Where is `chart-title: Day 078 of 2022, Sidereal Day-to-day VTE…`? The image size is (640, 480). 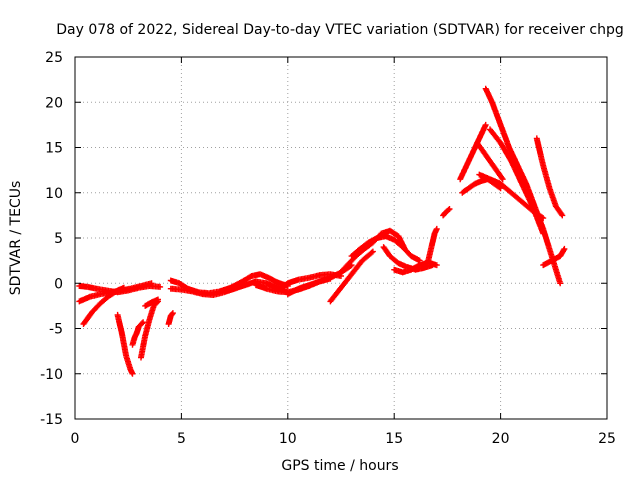 chart-title: Day 078 of 2022, Sidereal Day-to-day VTE… is located at coordinates (340, 30).